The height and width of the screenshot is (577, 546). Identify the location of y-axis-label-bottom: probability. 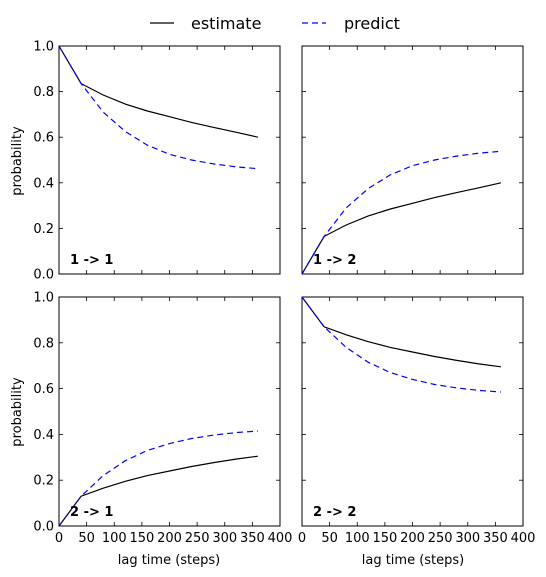
(17, 412).